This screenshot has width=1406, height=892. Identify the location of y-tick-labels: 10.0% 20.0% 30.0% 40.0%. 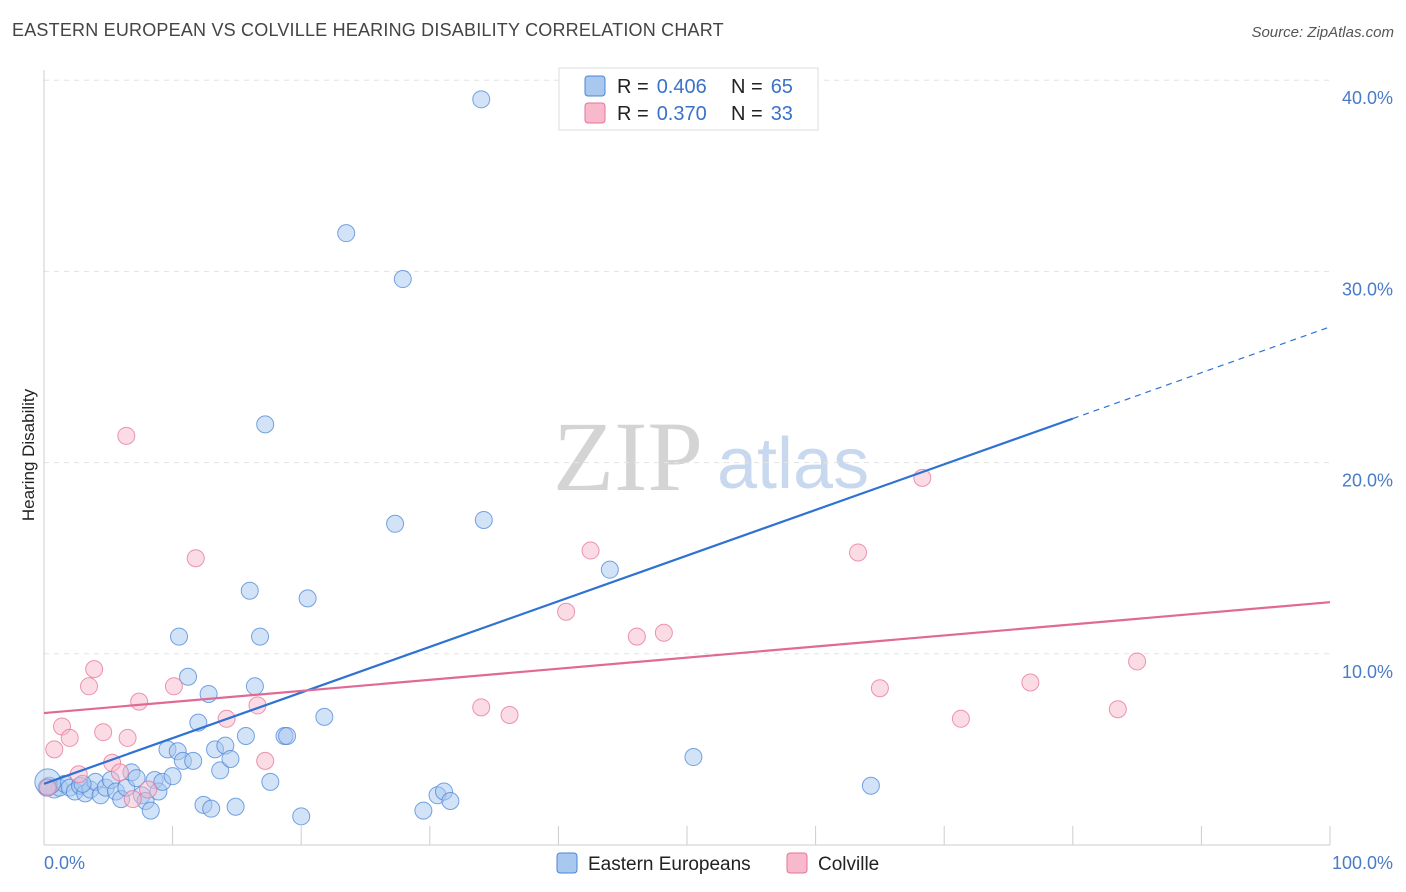
(1367, 385).